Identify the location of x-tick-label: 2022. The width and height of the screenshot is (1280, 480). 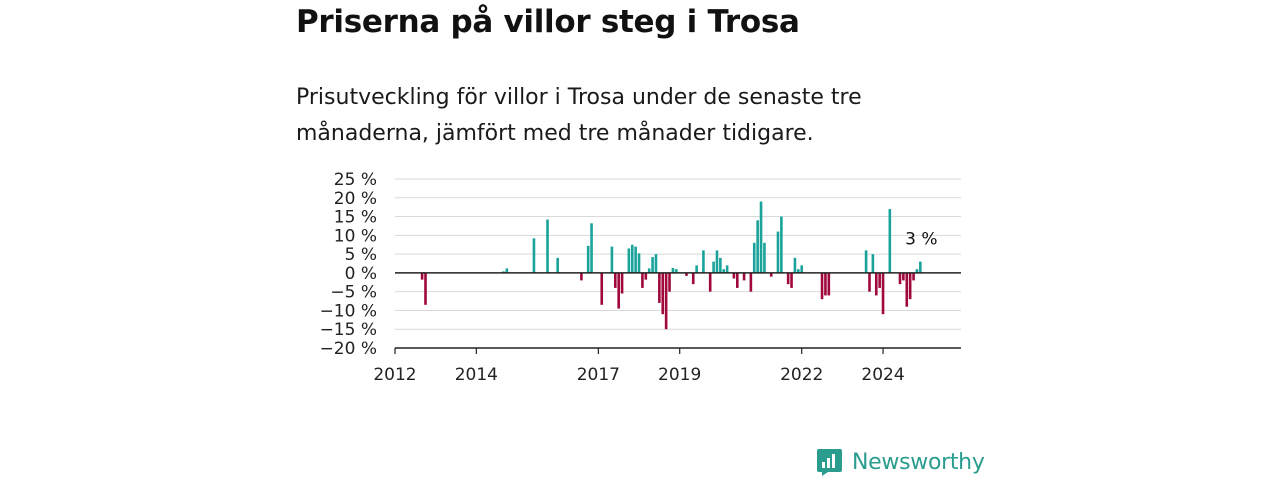
(801, 375).